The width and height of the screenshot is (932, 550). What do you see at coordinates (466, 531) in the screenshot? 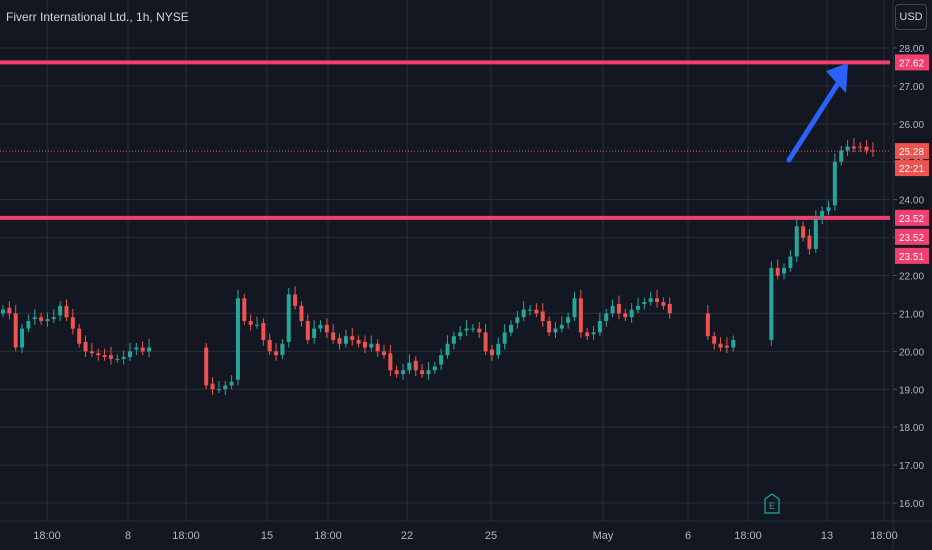
I see `time-axis: 18:00 8 18:00 15 18:00 22 25 May 6 18:00 13 18:00` at bounding box center [466, 531].